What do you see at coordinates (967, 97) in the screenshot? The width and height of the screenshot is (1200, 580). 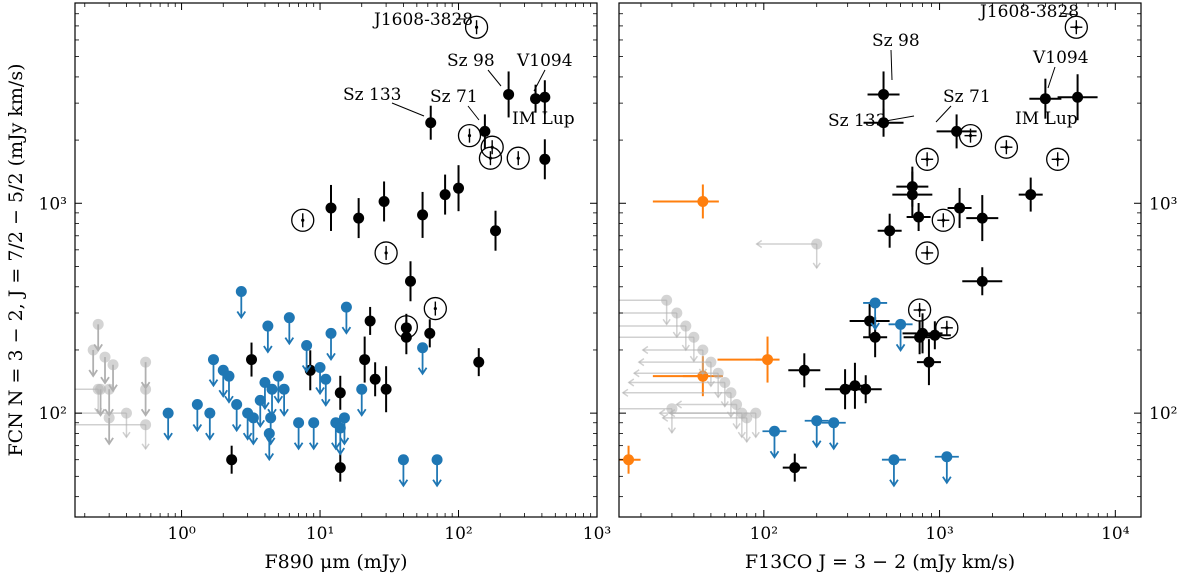 I see `annotation-sz71-right: Sz 71` at bounding box center [967, 97].